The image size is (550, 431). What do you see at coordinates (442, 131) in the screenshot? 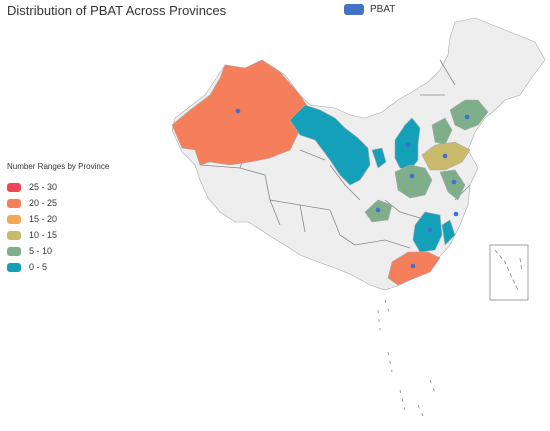
I see `region-hebei` at bounding box center [442, 131].